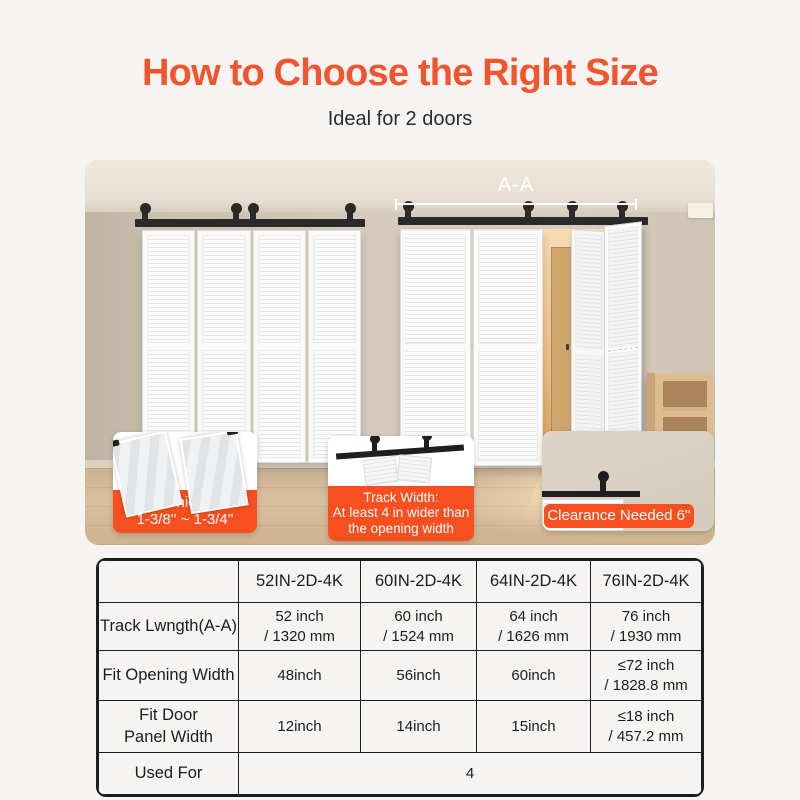  Describe the element at coordinates (299, 726) in the screenshot. I see `value-cell: 12inch` at that location.